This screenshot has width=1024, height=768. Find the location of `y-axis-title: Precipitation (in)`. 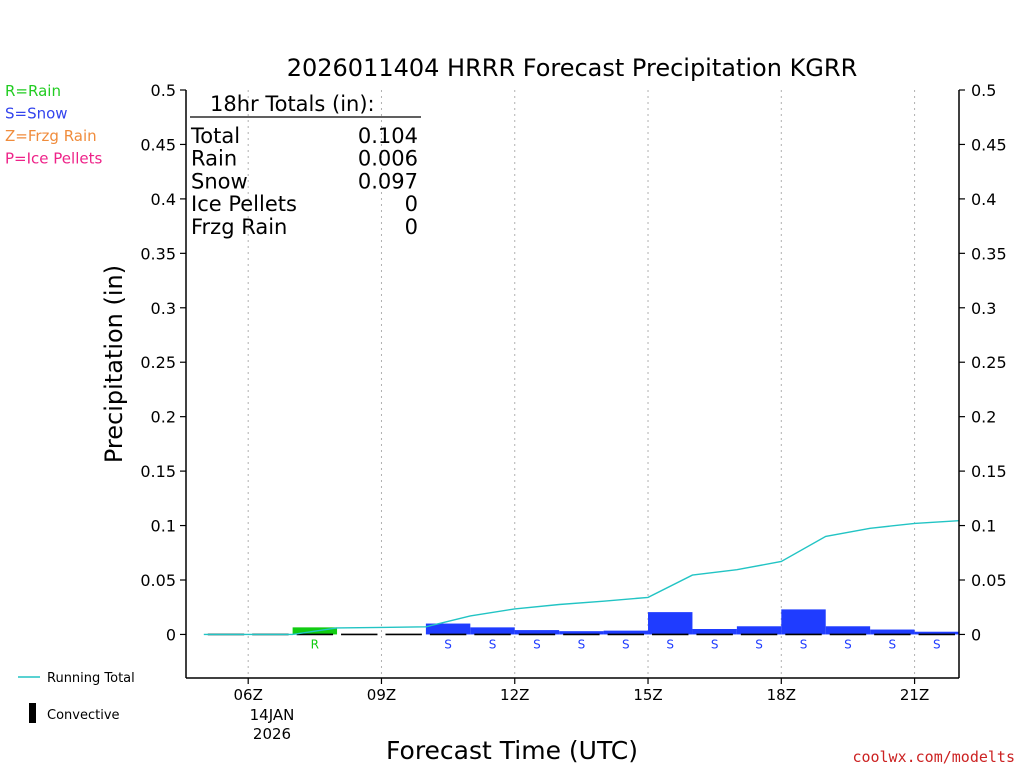

y-axis-title: Precipitation (in) is located at coordinates (114, 364).